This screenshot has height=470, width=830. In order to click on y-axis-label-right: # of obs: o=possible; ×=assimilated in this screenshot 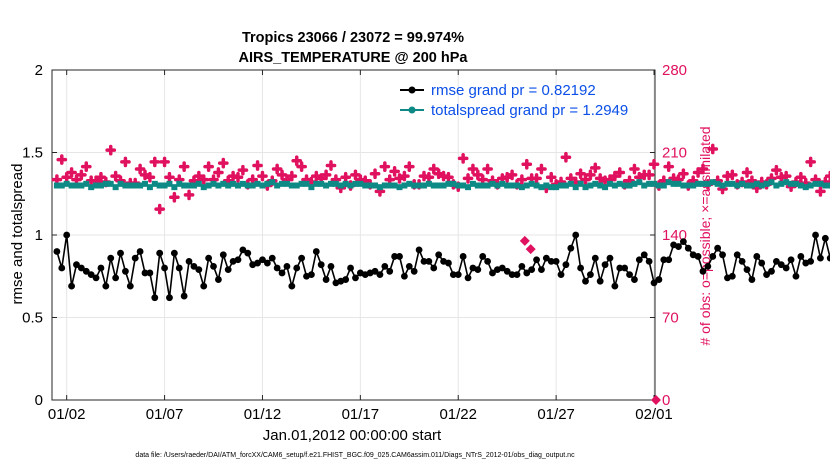, I will do `click(705, 235)`.